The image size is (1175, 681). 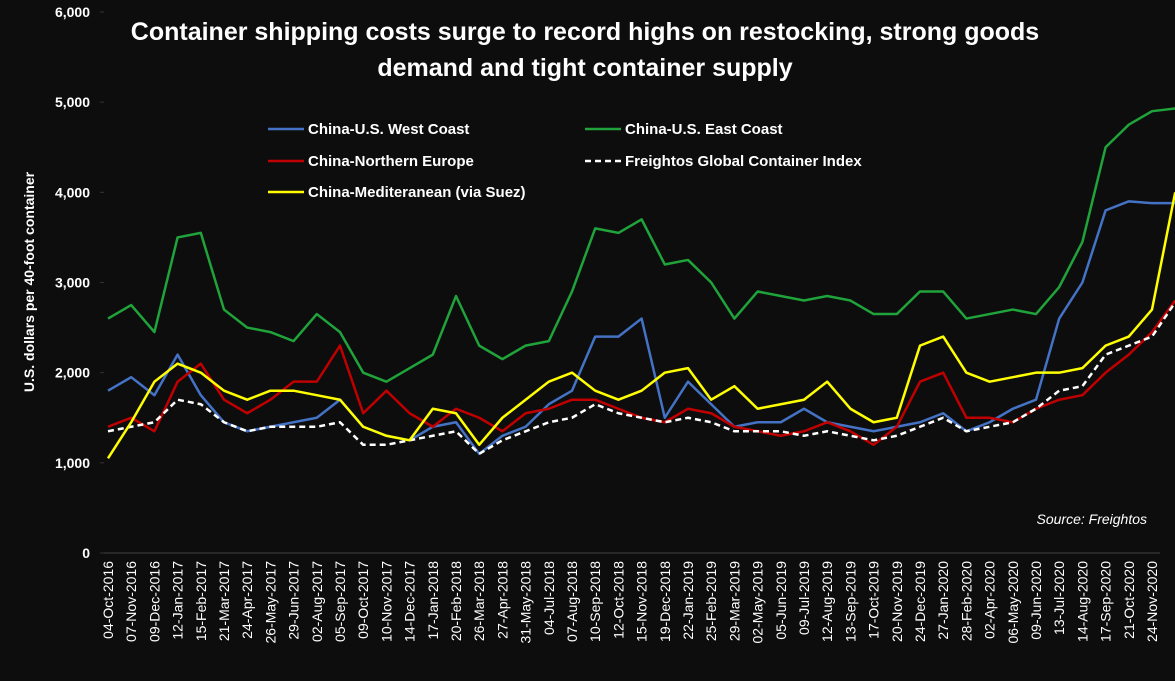 What do you see at coordinates (294, 600) in the screenshot?
I see `x-tick-label: 29-Jun-2017` at bounding box center [294, 600].